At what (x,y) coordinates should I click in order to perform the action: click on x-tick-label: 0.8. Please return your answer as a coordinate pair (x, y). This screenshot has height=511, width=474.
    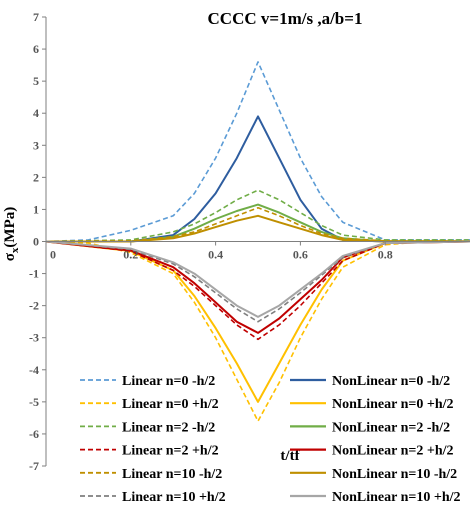
    Looking at the image, I should click on (385, 255).